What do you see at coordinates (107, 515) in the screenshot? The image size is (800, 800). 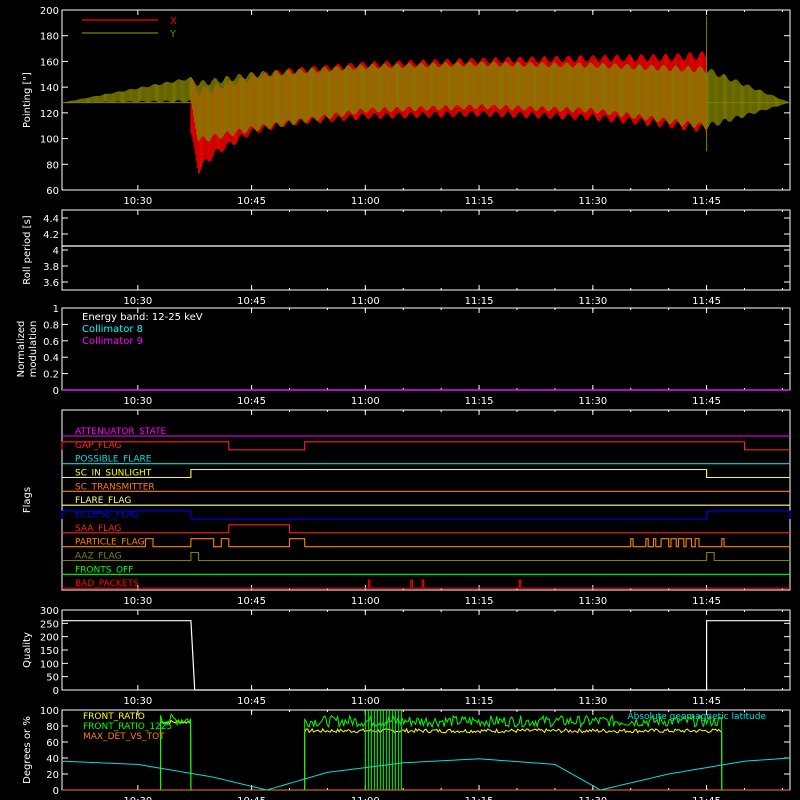 I see `flag-label: ECLIPSE_FLAG` at bounding box center [107, 515].